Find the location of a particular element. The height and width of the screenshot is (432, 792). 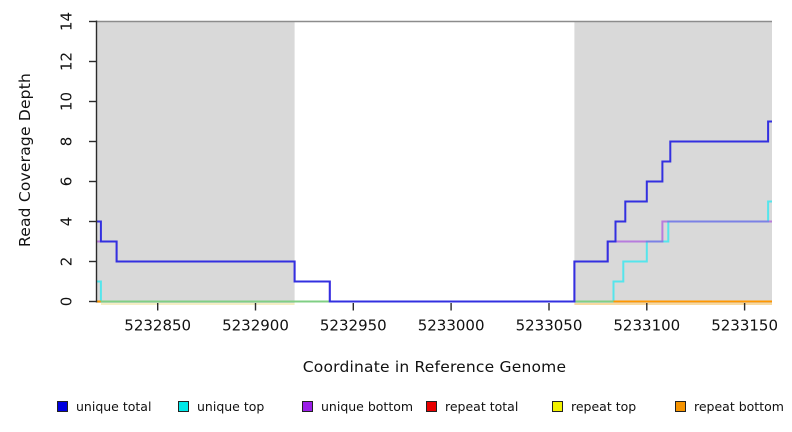

y-tick-label: 8 is located at coordinates (66, 142).